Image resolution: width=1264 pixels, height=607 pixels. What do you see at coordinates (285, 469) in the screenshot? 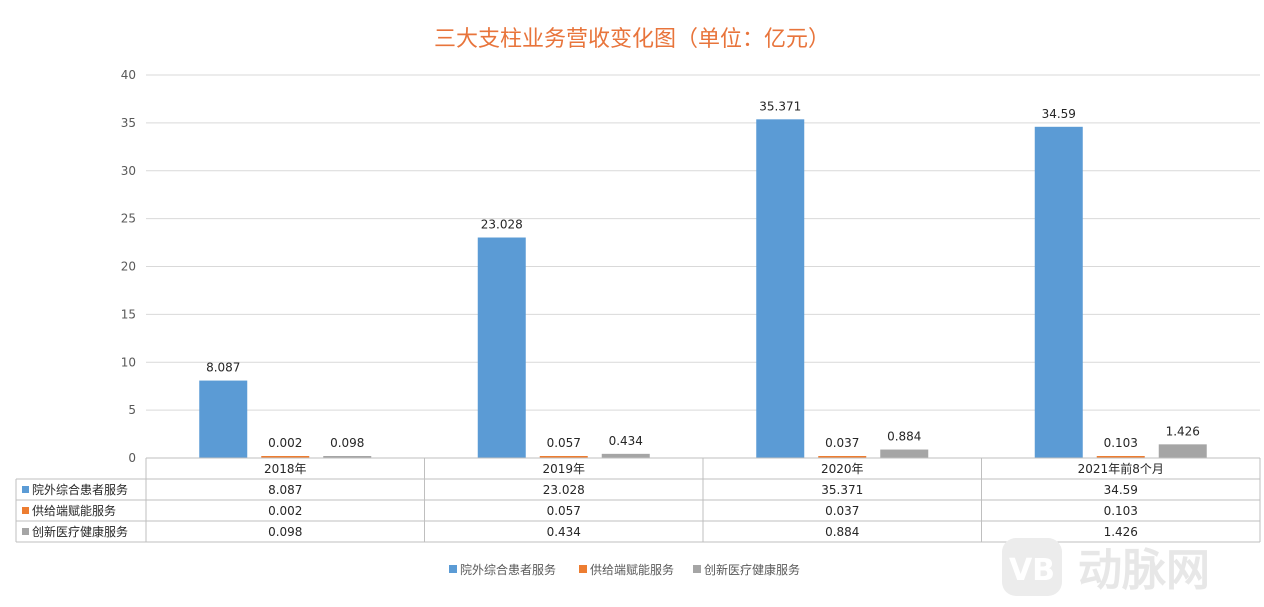
I see `table-header-cell: 2018年` at bounding box center [285, 469].